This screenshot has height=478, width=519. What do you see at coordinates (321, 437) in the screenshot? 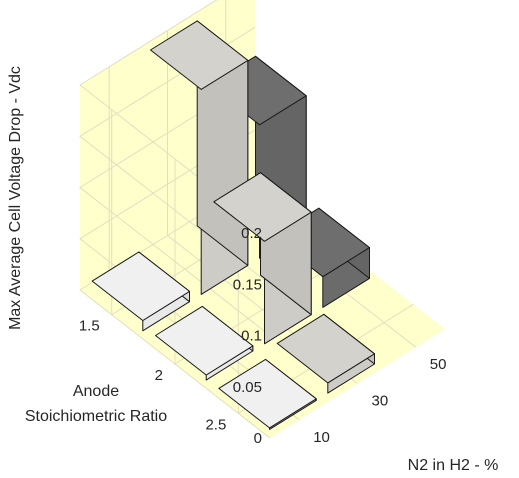
I see `n2-tick-label: 10` at bounding box center [321, 437].